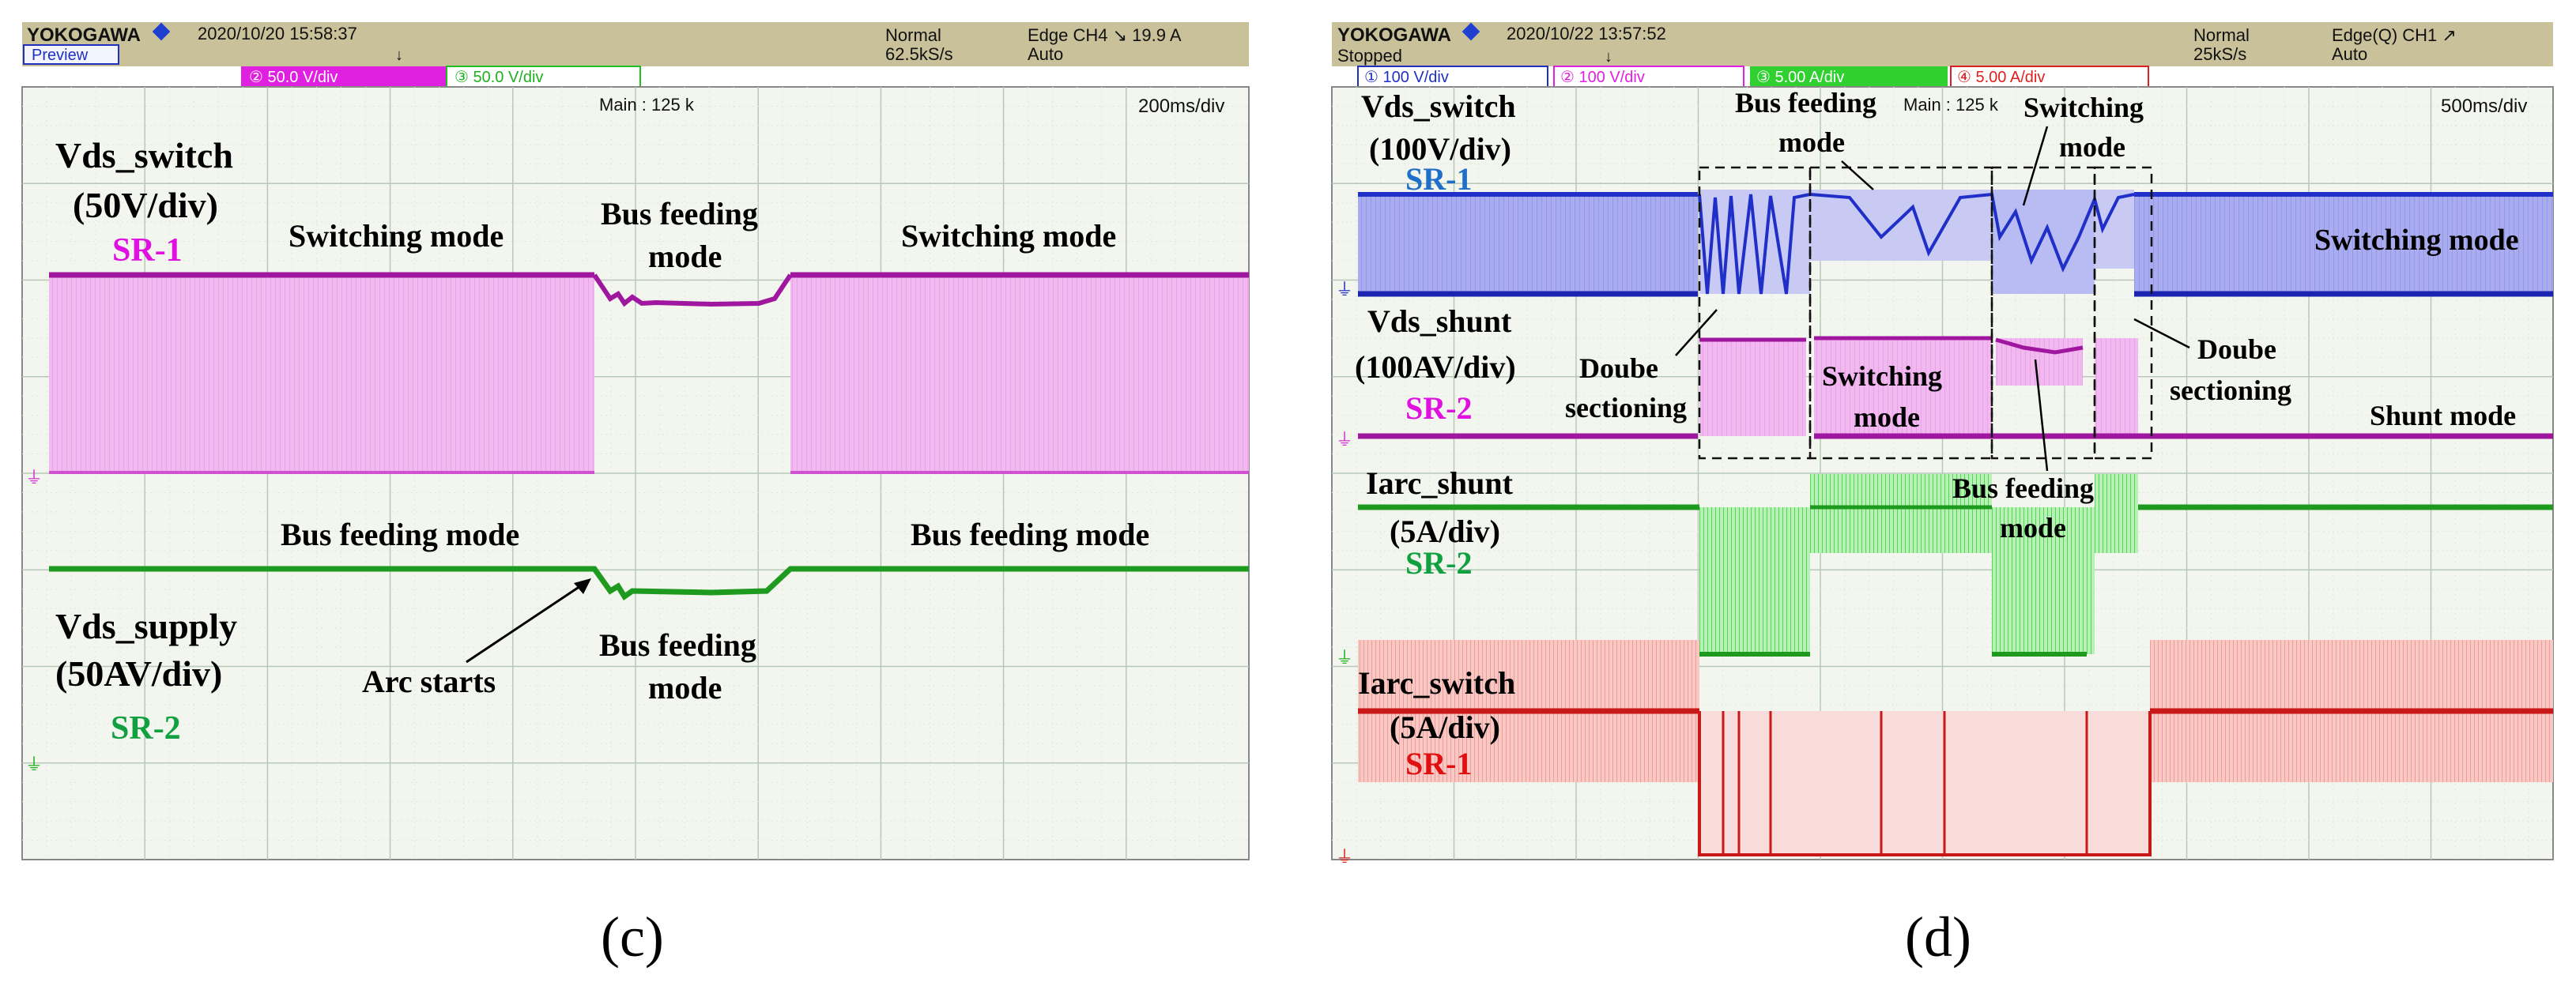 The height and width of the screenshot is (986, 2576). I want to click on ch2-tag-c, so click(344, 76).